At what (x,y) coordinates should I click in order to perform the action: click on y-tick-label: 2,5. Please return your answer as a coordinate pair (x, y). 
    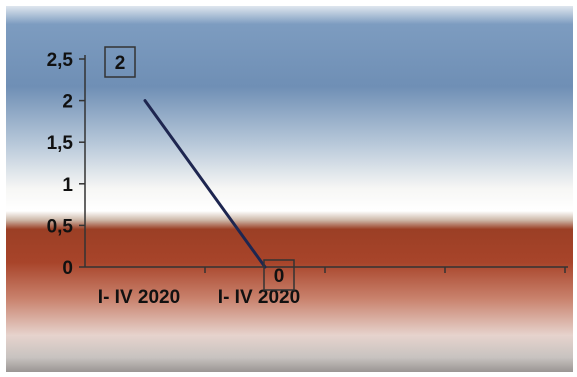
    Looking at the image, I should click on (60, 60).